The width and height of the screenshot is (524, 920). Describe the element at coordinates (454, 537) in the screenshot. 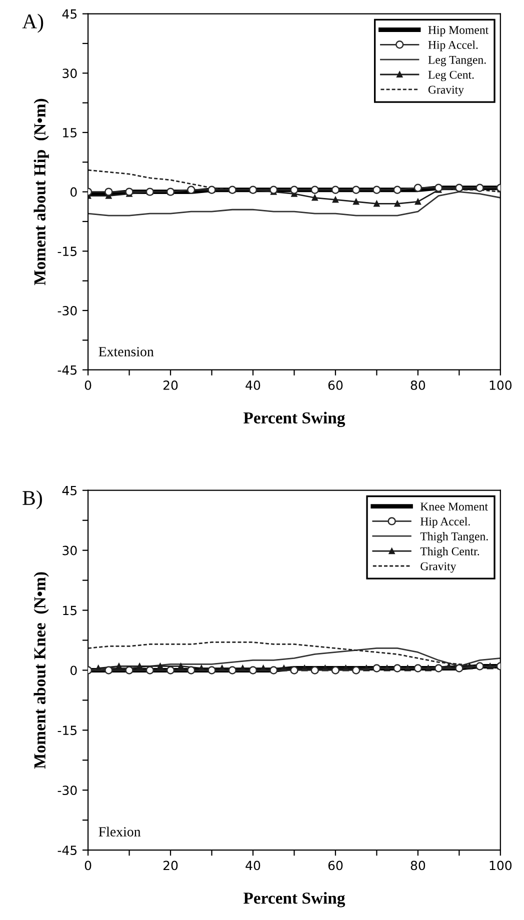

I see `legend-label: Thigh Tangen.` at that location.